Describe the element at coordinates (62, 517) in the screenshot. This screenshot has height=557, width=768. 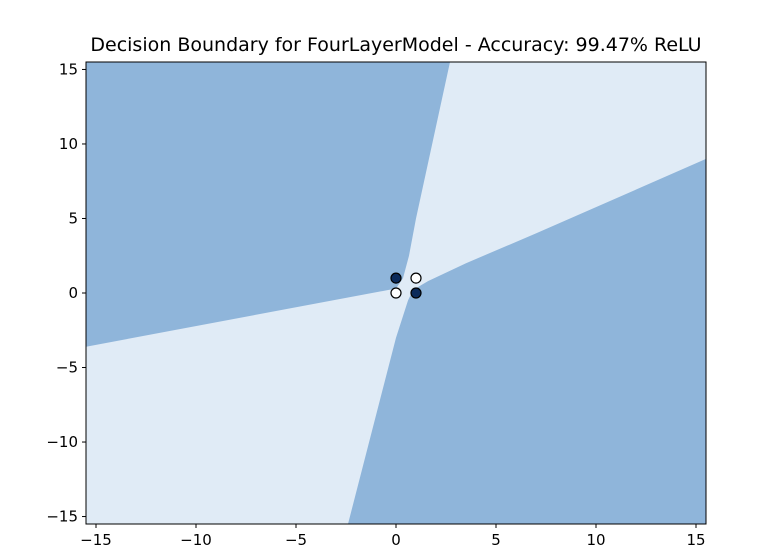
I see `y-tick-label-0: −15` at that location.